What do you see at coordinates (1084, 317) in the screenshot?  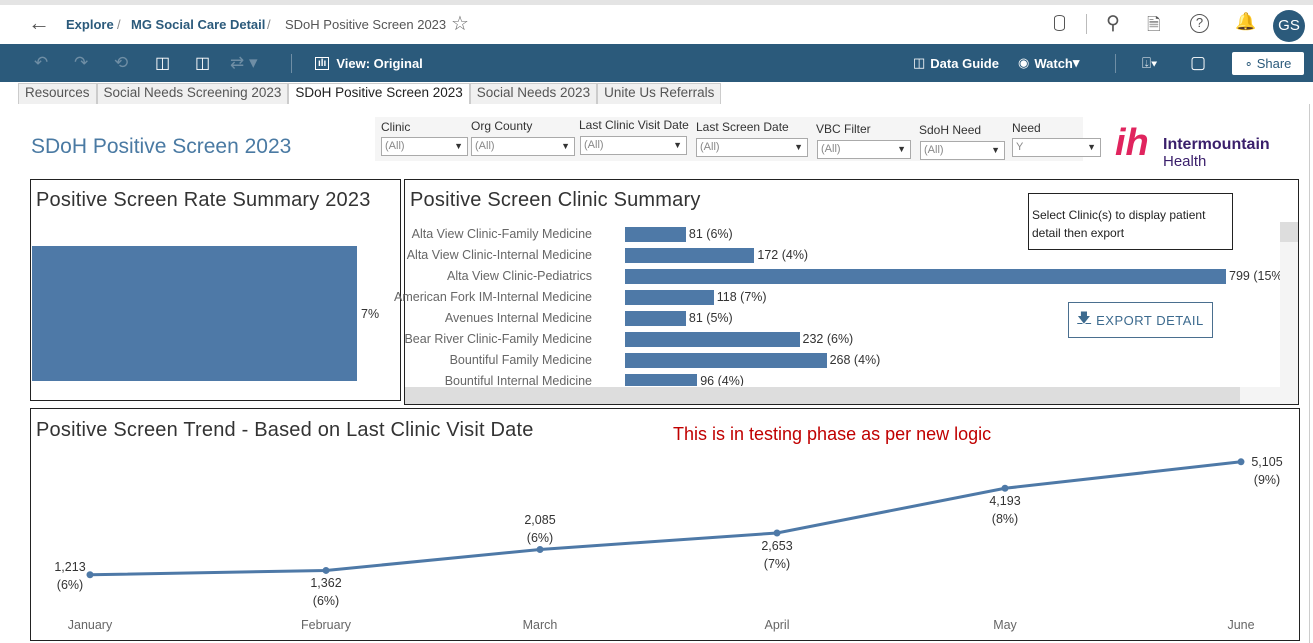 I see `download-icon: 🡇` at bounding box center [1084, 317].